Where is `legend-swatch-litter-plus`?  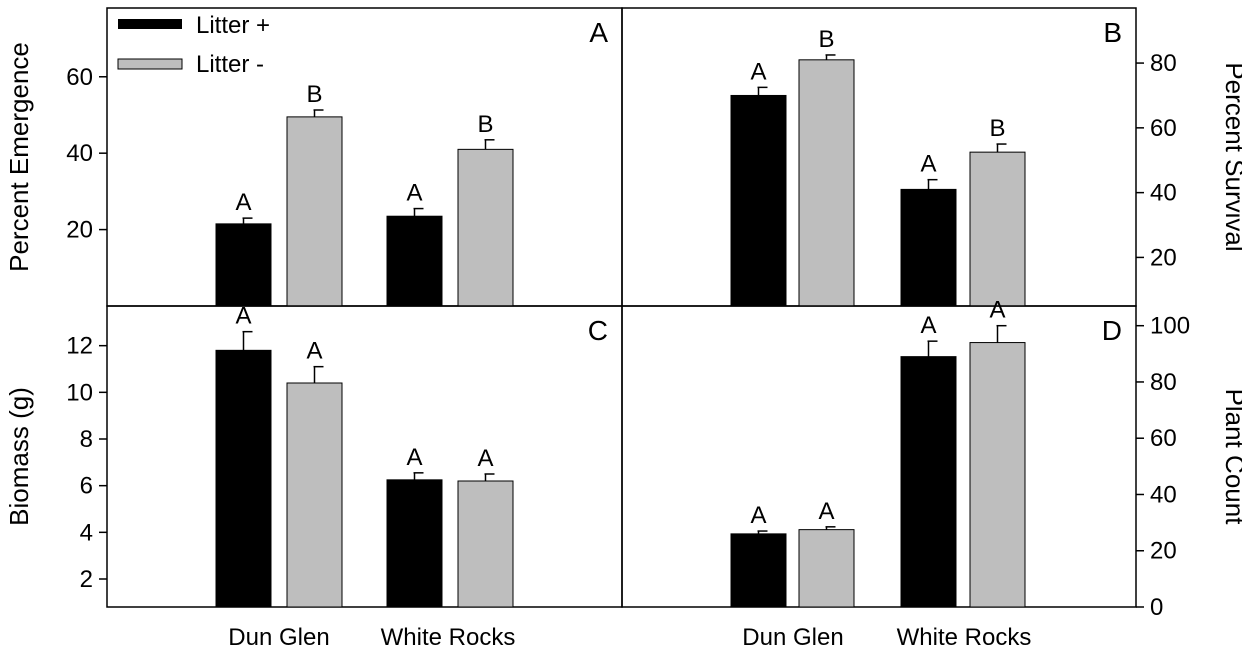 legend-swatch-litter-plus is located at coordinates (150, 24).